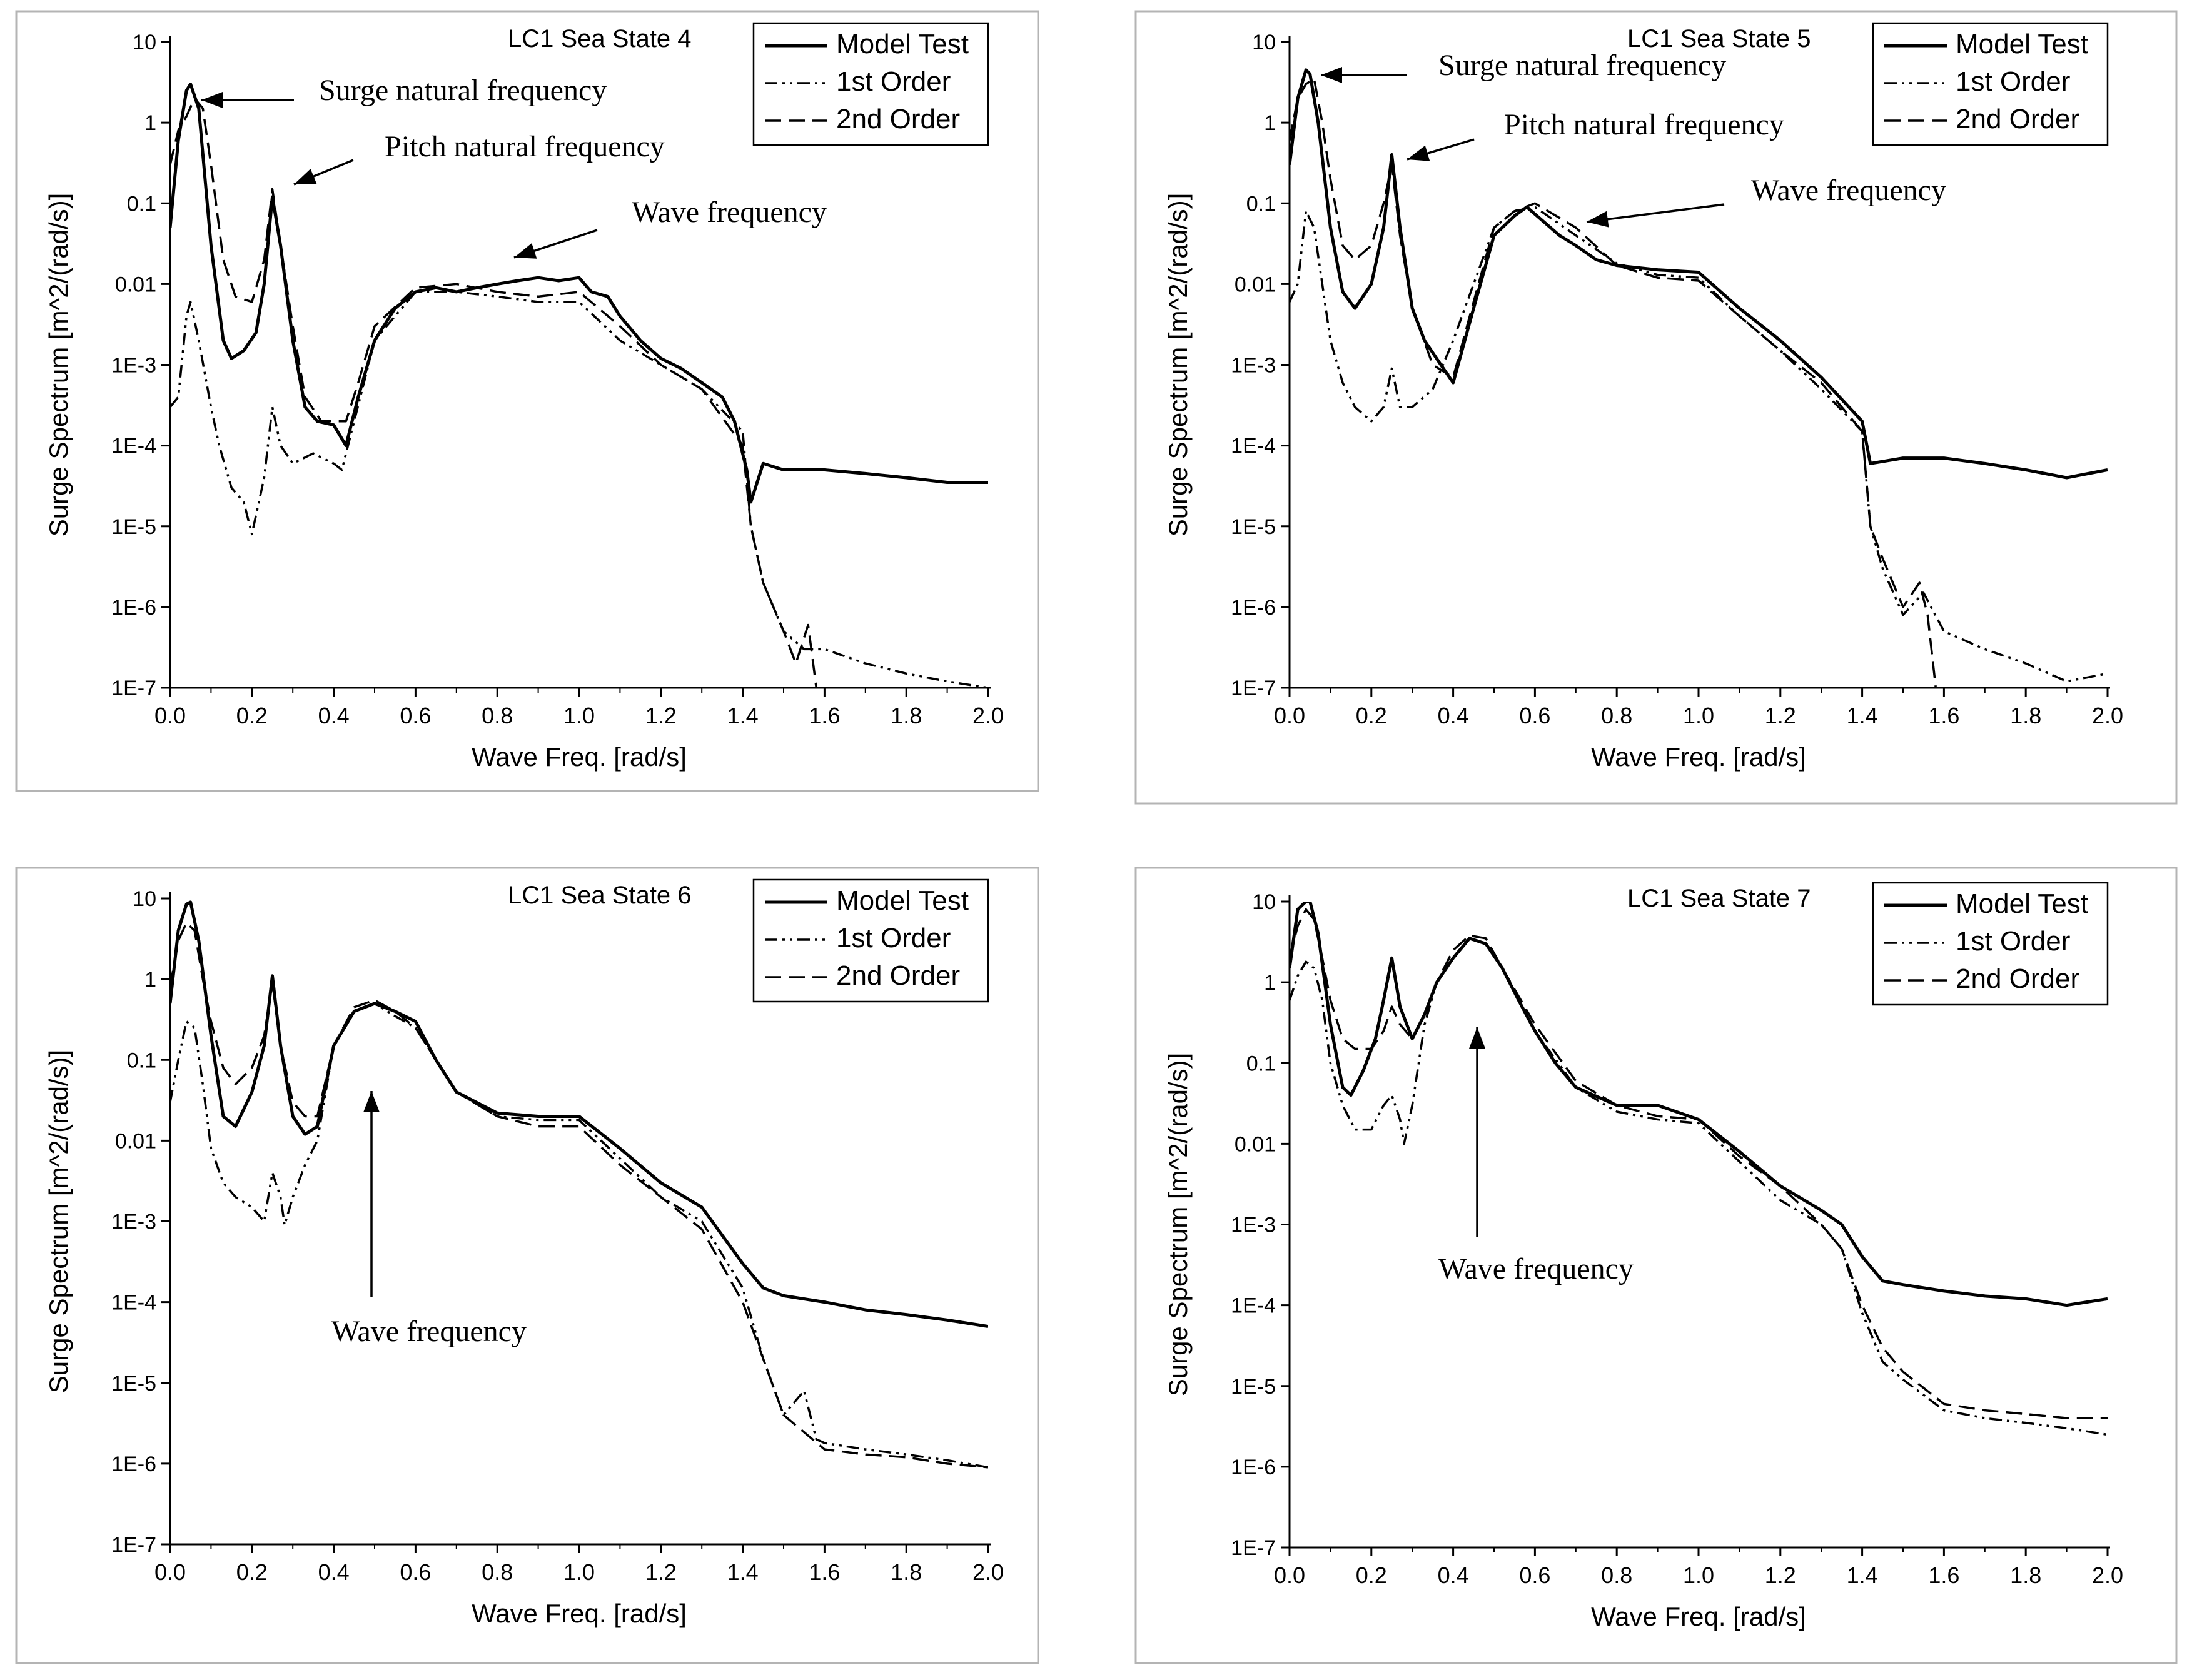 Image resolution: width=2192 pixels, height=1680 pixels. I want to click on chart-title: LC1 Sea State 4, so click(600, 39).